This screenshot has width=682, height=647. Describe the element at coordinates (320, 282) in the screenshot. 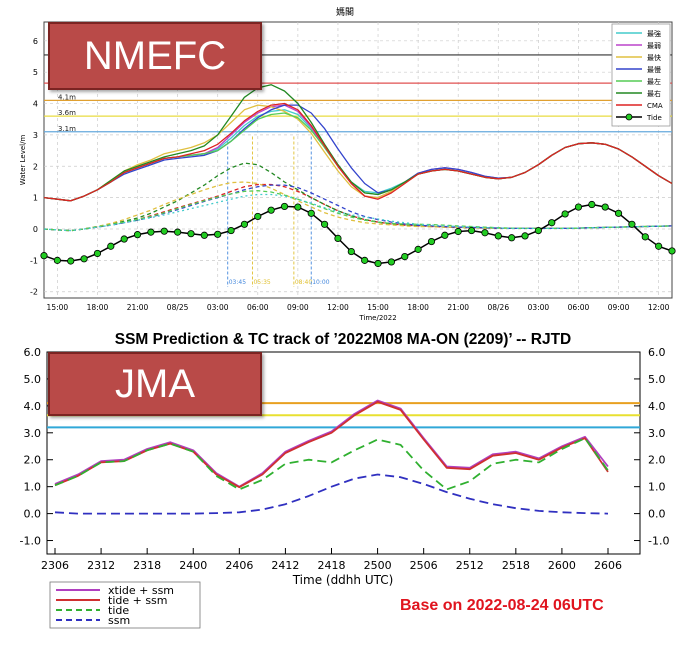

I see `peak-time-label: 10:00` at that location.